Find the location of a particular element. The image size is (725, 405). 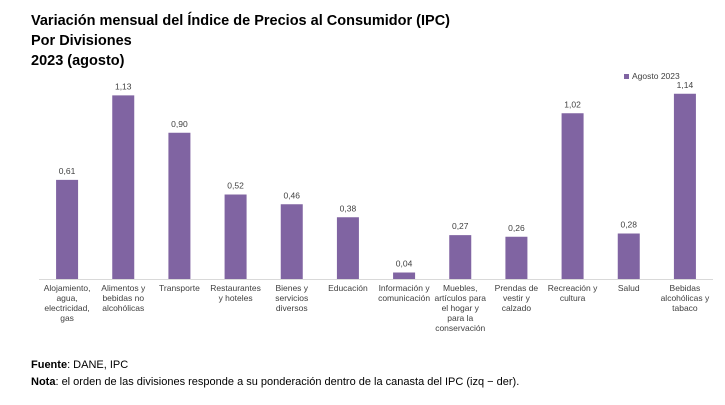

category-label-line: Alimentos y is located at coordinates (123, 288).